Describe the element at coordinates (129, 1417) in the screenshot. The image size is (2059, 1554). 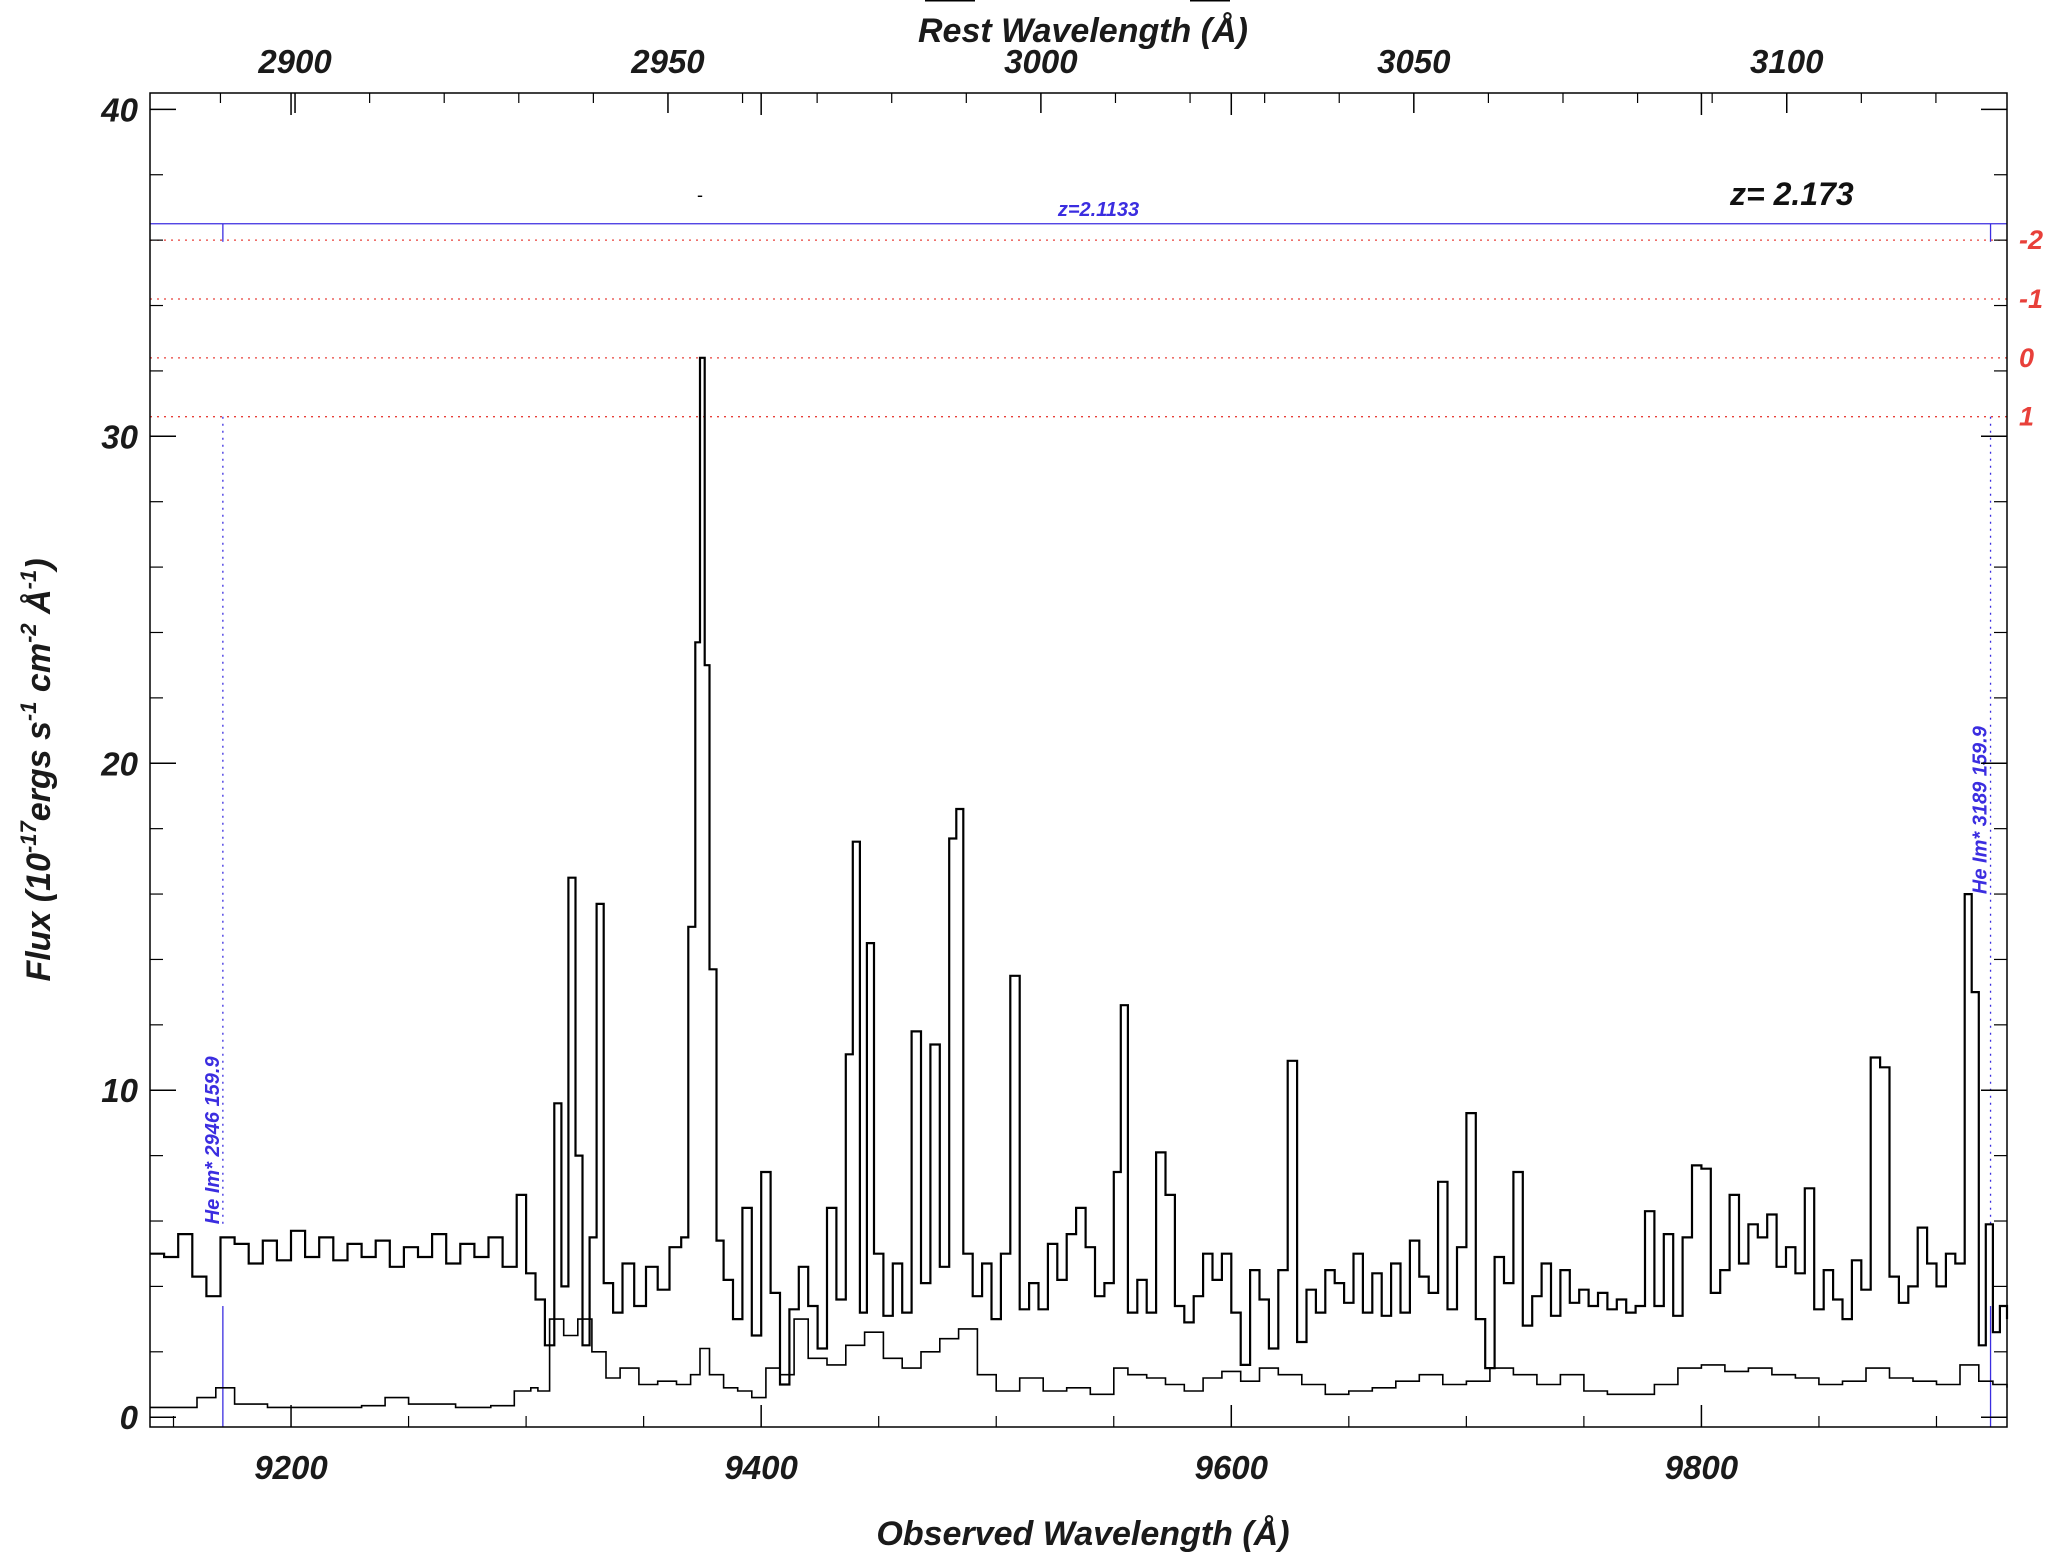
I see `y-tick-label: 0` at that location.